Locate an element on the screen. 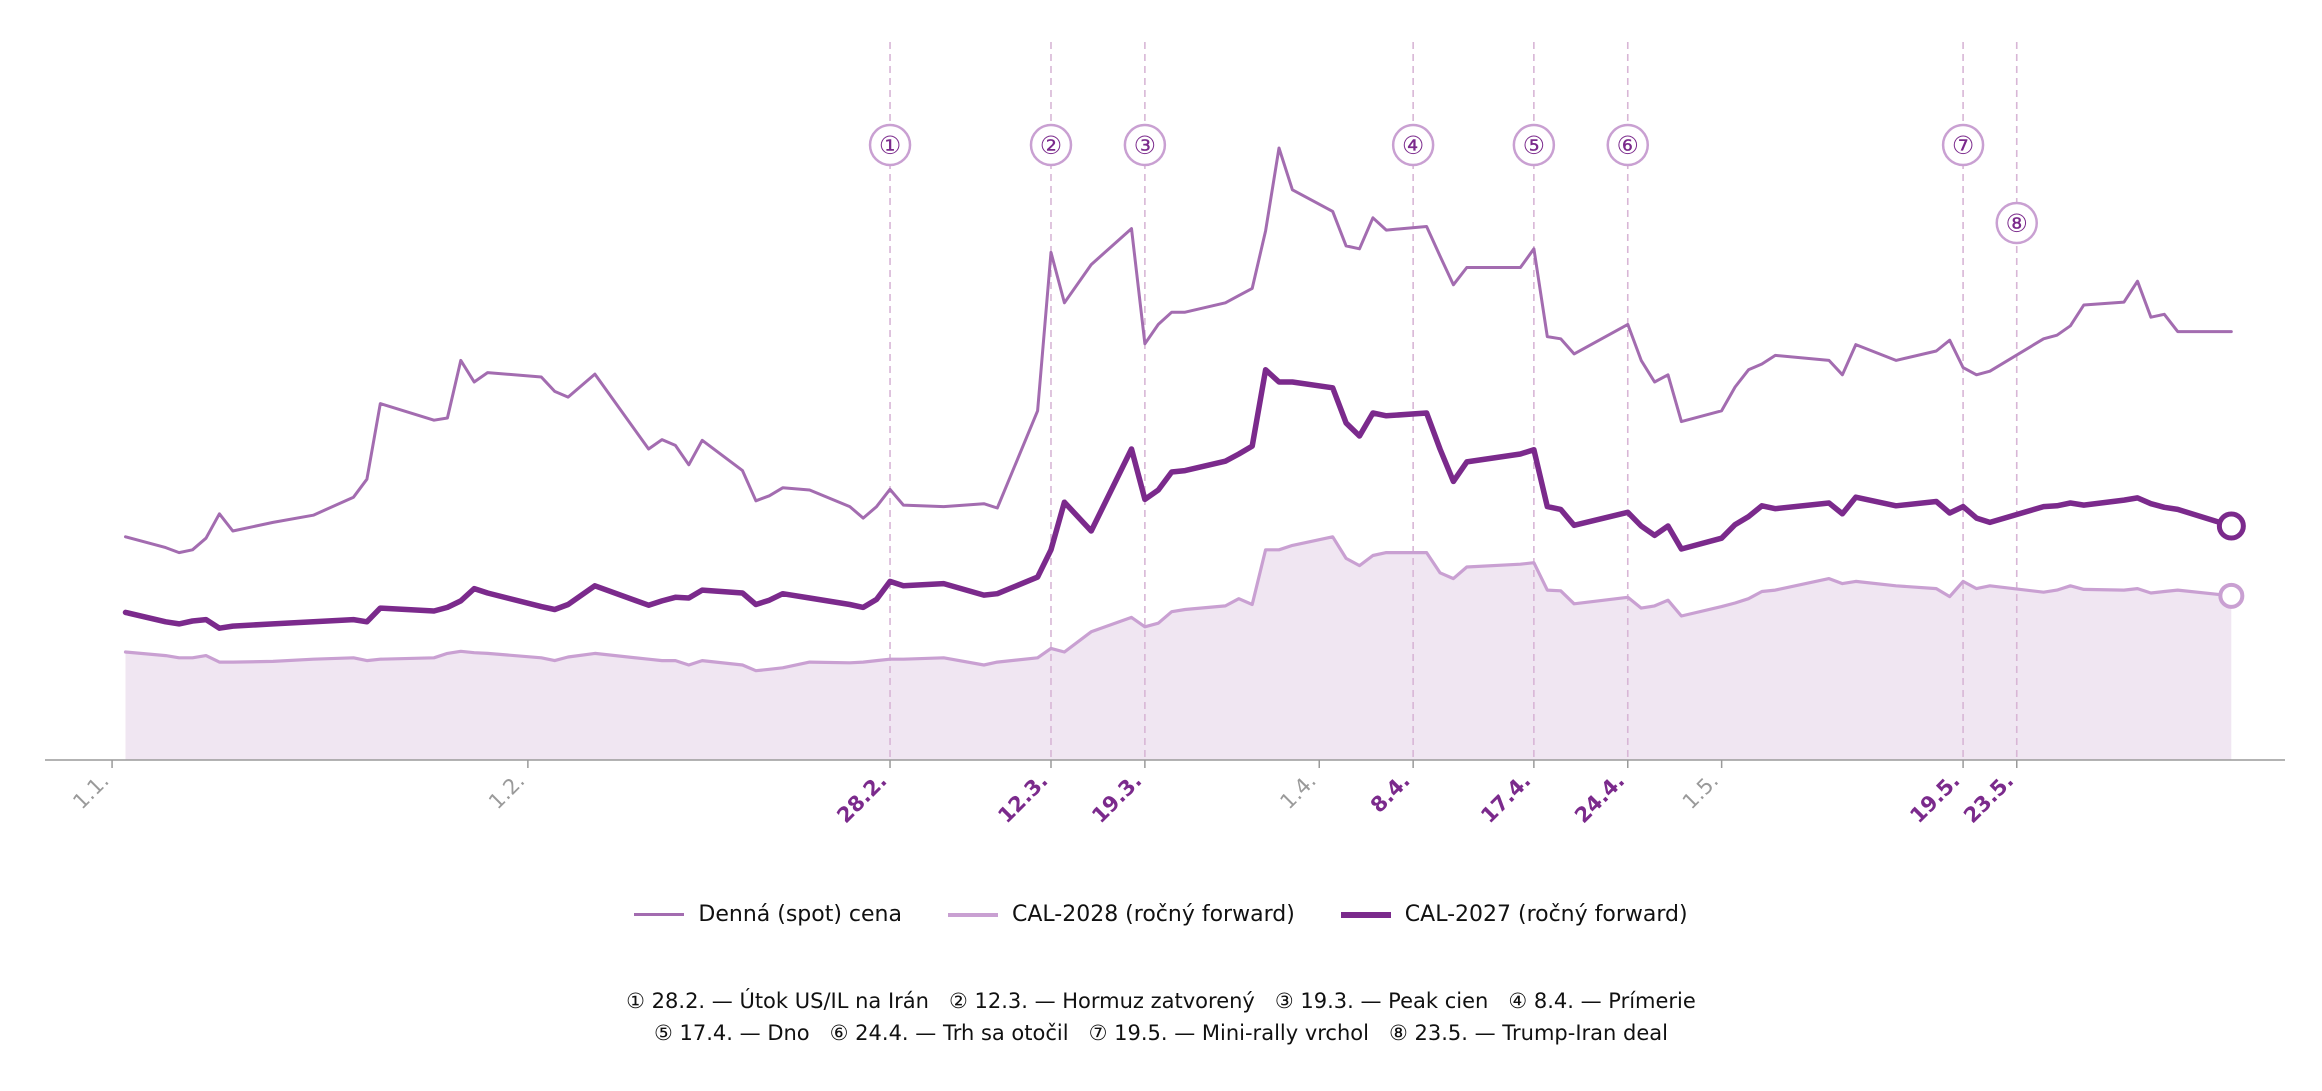 Image resolution: width=2322 pixels, height=1091 pixels. event-marker-label-5: ⑤ is located at coordinates (1534, 145).